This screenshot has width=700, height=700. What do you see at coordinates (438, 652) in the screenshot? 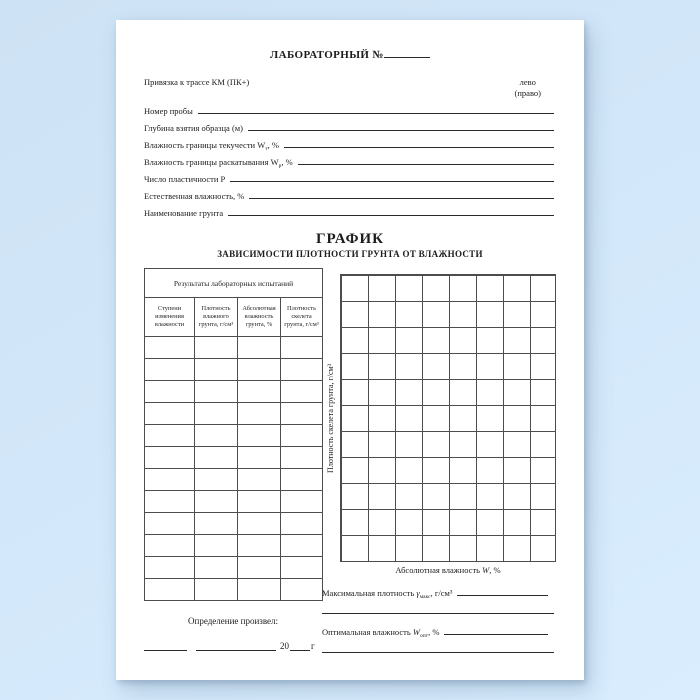
I see `optimal-moisture-extra-line` at bounding box center [438, 652].